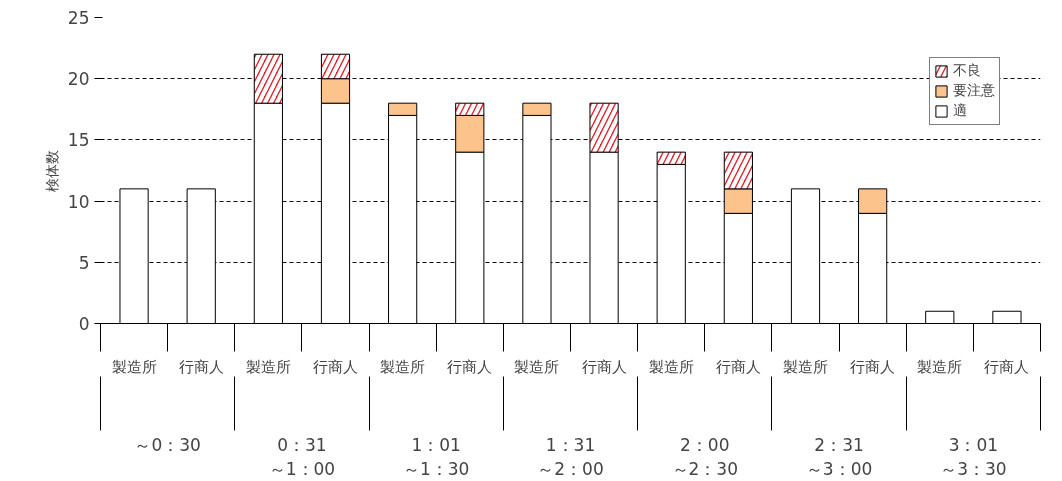 The height and width of the screenshot is (481, 1062). Describe the element at coordinates (78, 201) in the screenshot. I see `y-tick-label: 10` at that location.